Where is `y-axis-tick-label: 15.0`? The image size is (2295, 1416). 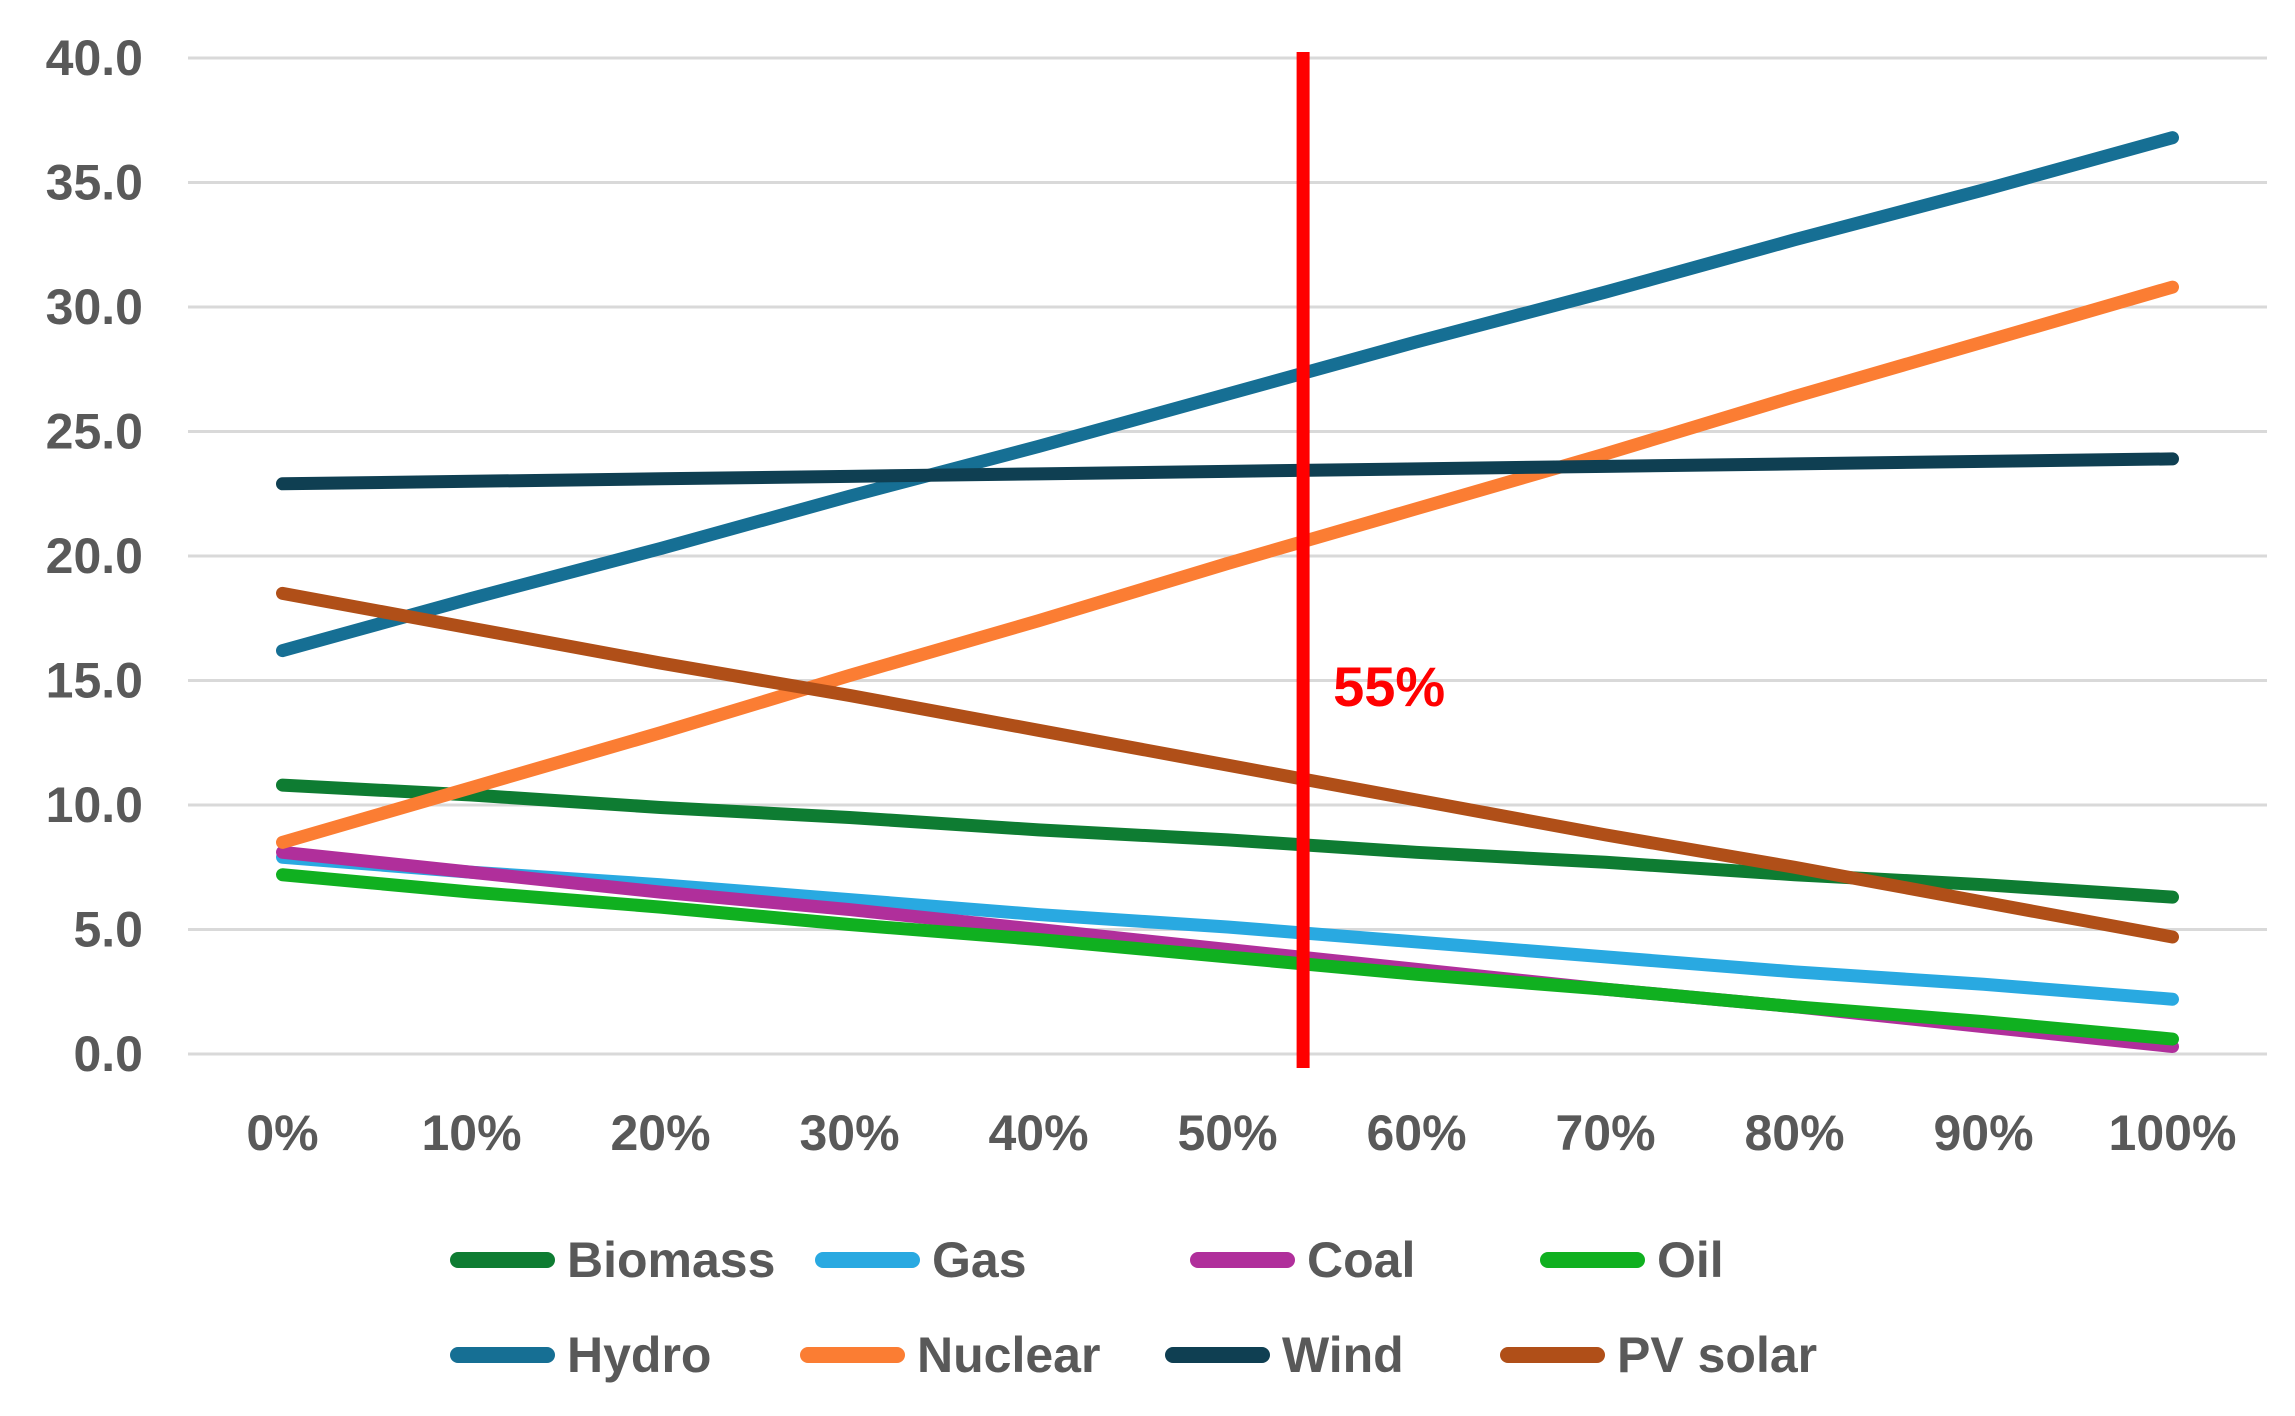 y-axis-tick-label: 15.0 is located at coordinates (94, 681).